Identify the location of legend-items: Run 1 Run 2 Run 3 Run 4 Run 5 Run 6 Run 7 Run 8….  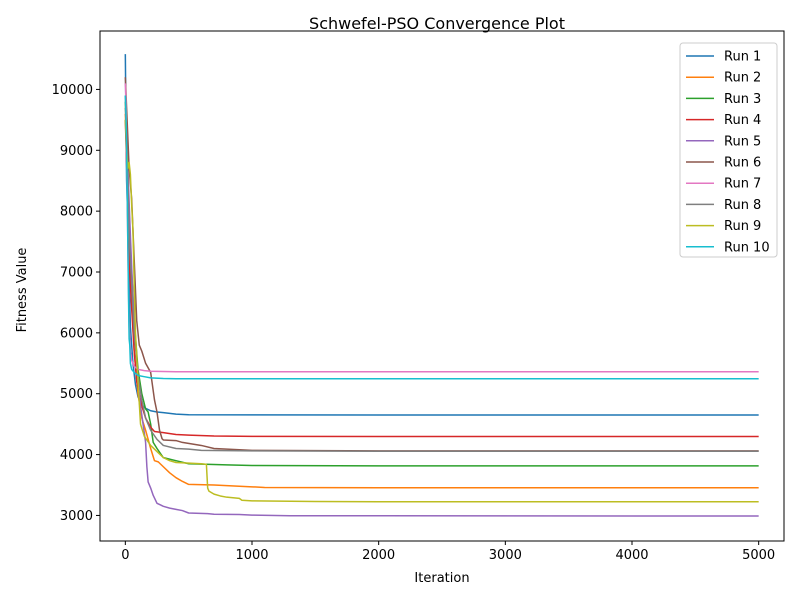
(728, 152).